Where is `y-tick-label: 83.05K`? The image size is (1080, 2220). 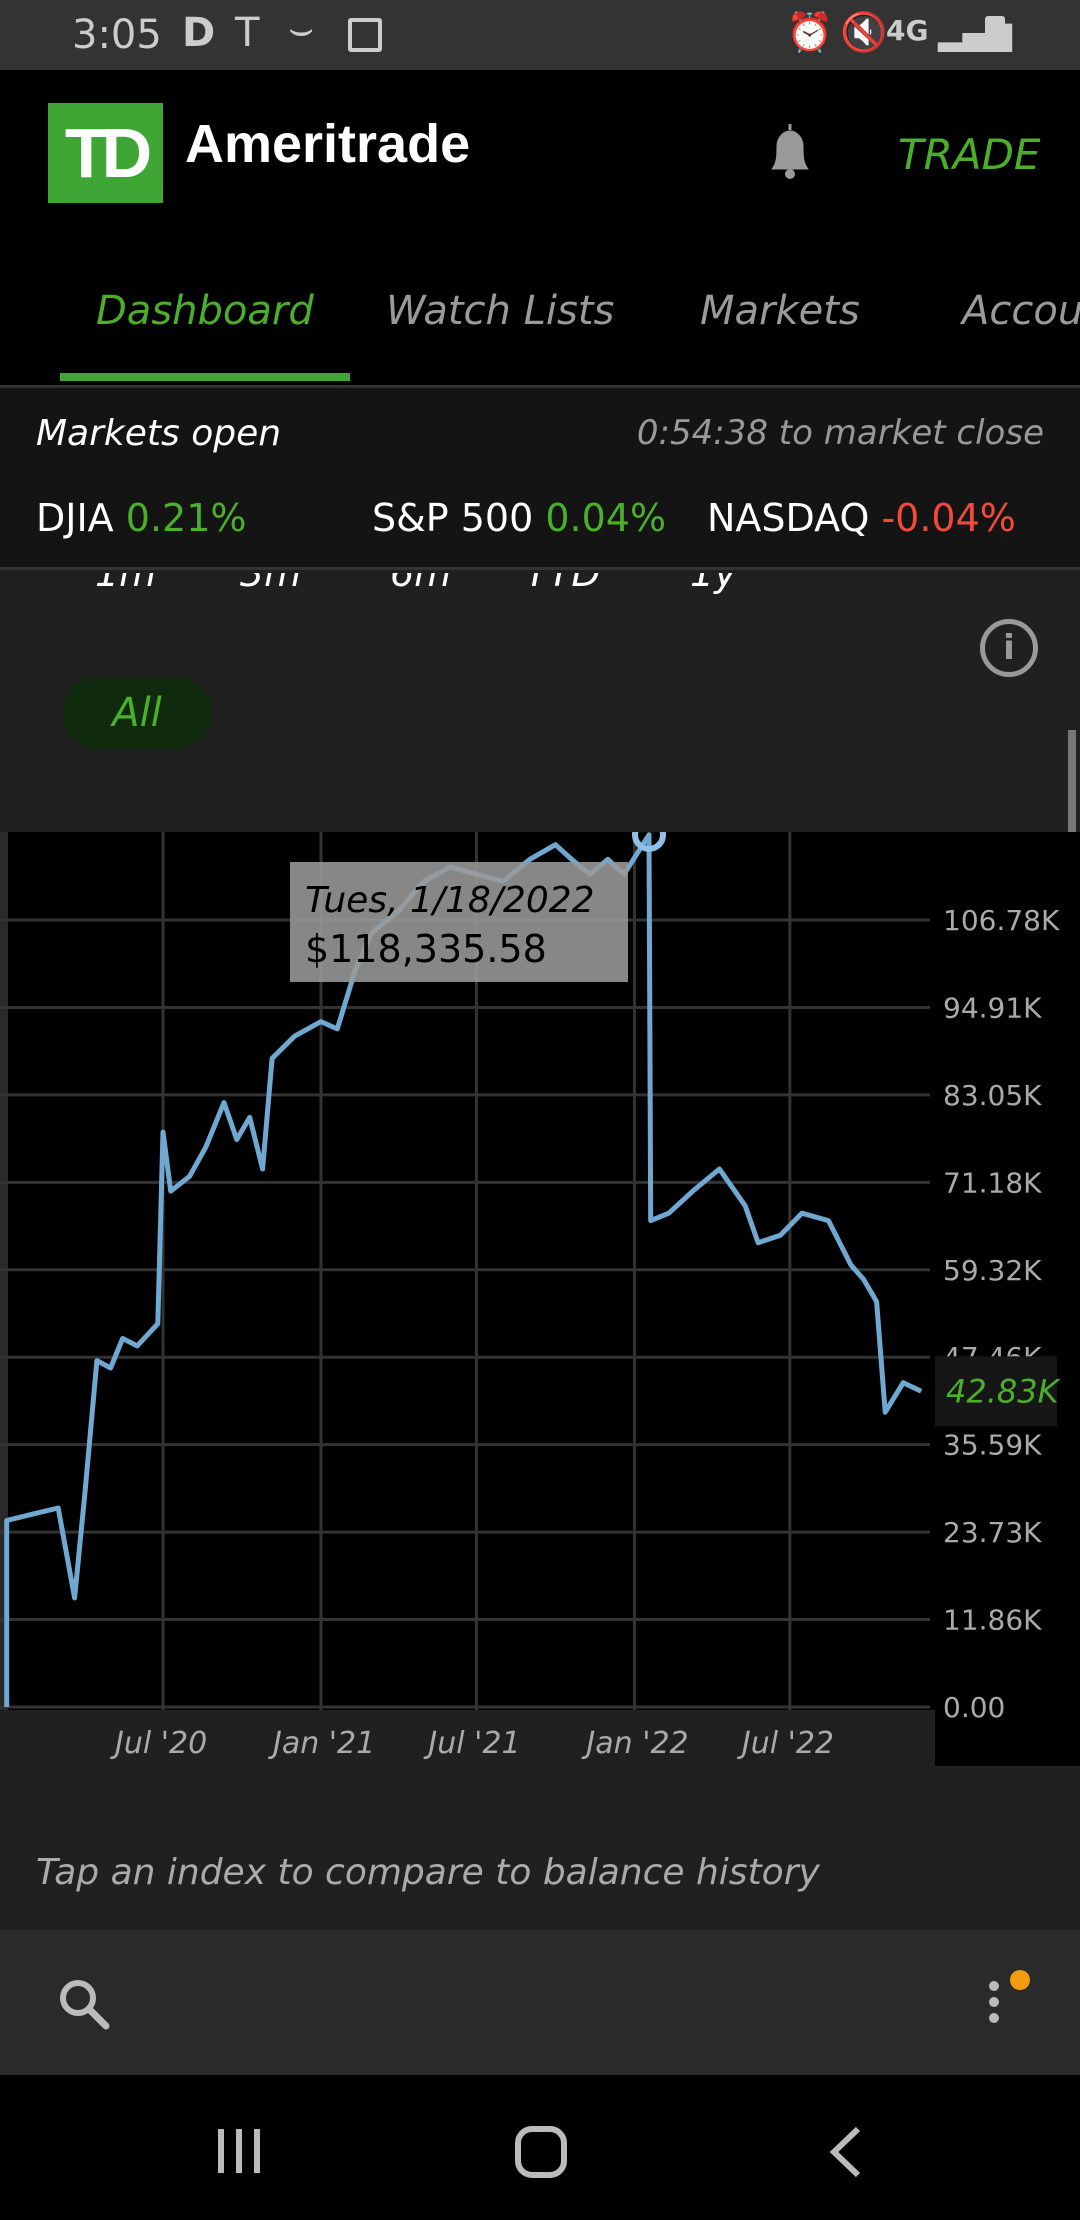
y-tick-label: 83.05K is located at coordinates (992, 1095).